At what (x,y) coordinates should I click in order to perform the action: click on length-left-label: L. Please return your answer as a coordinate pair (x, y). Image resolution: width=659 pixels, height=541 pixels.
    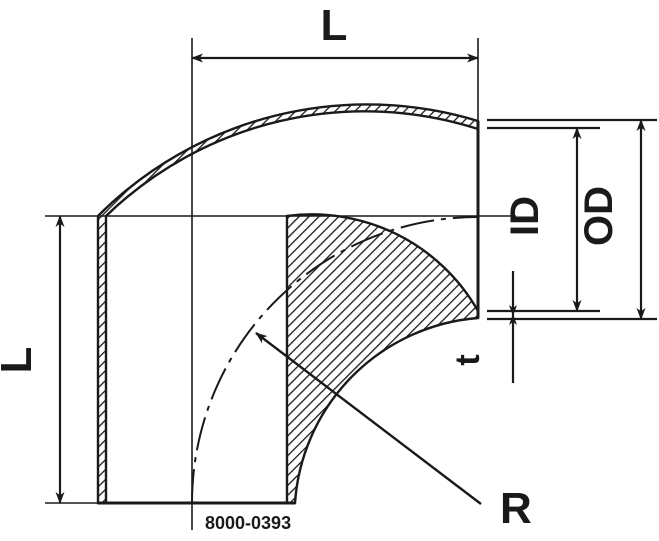
    Looking at the image, I should click on (20, 360).